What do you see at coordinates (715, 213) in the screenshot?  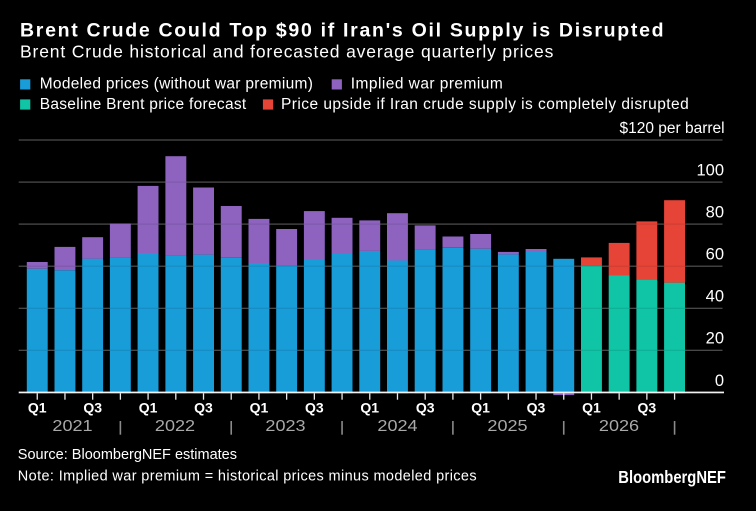 I see `svg-text: 80` at bounding box center [715, 213].